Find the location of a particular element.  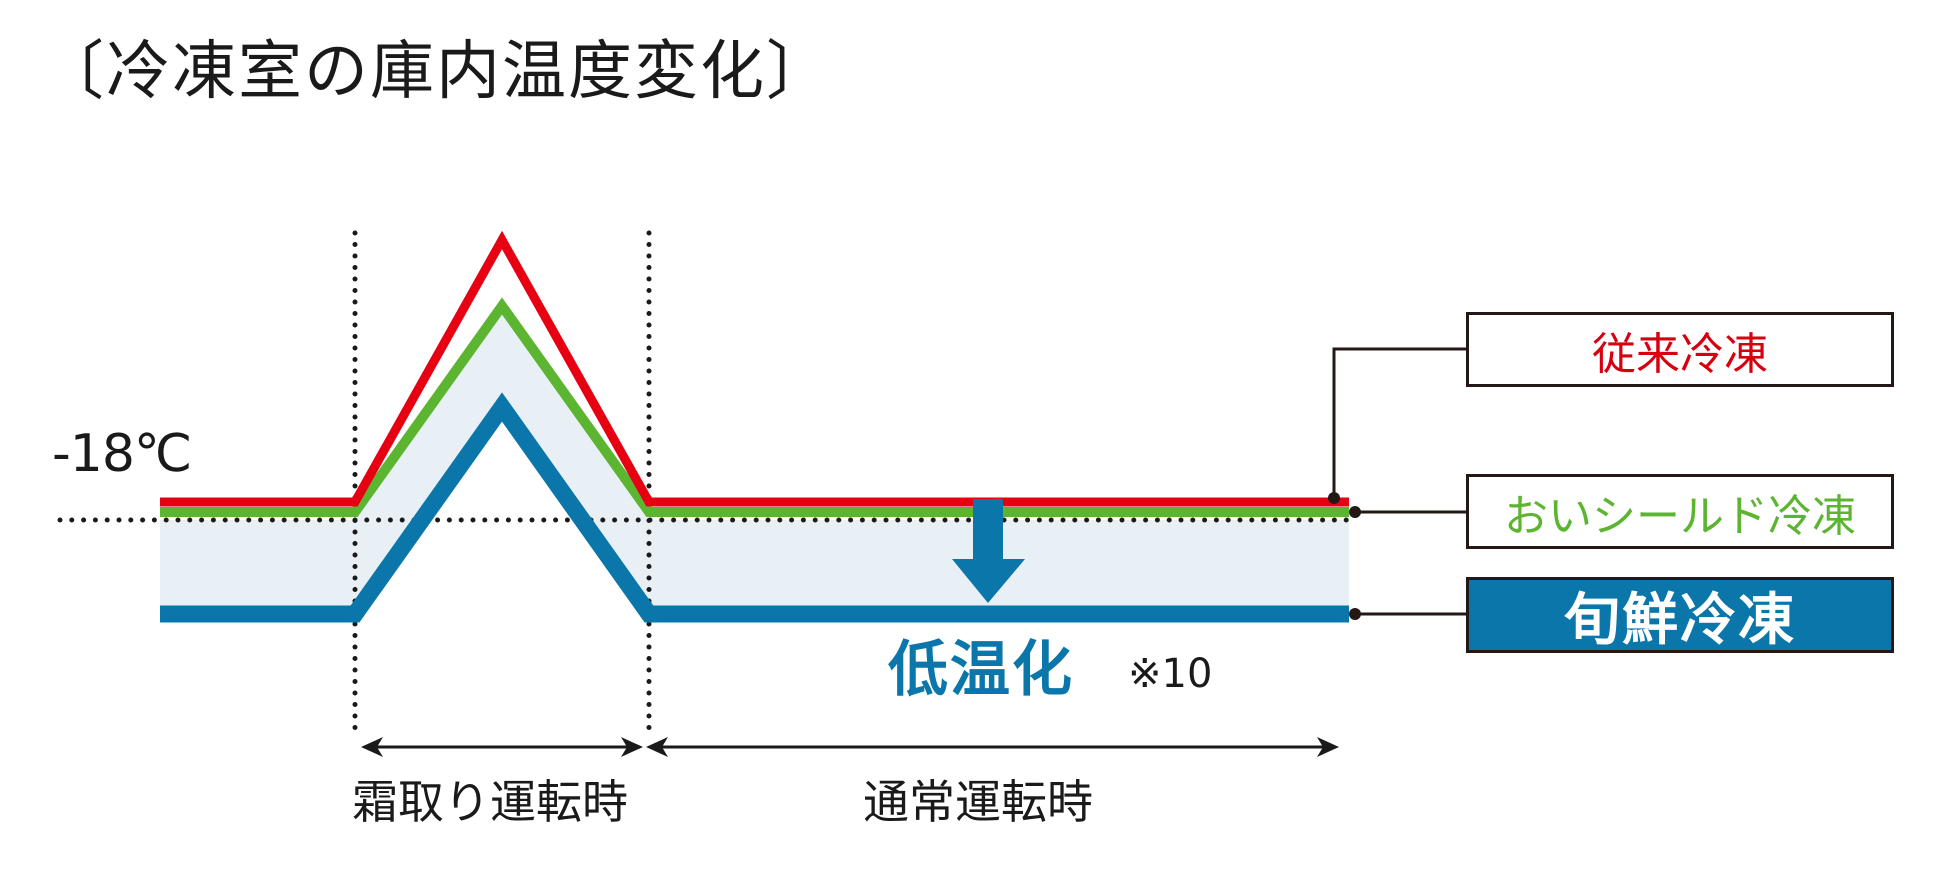

legend-shunsen: 旬鮮冷凍 is located at coordinates (1680, 615).